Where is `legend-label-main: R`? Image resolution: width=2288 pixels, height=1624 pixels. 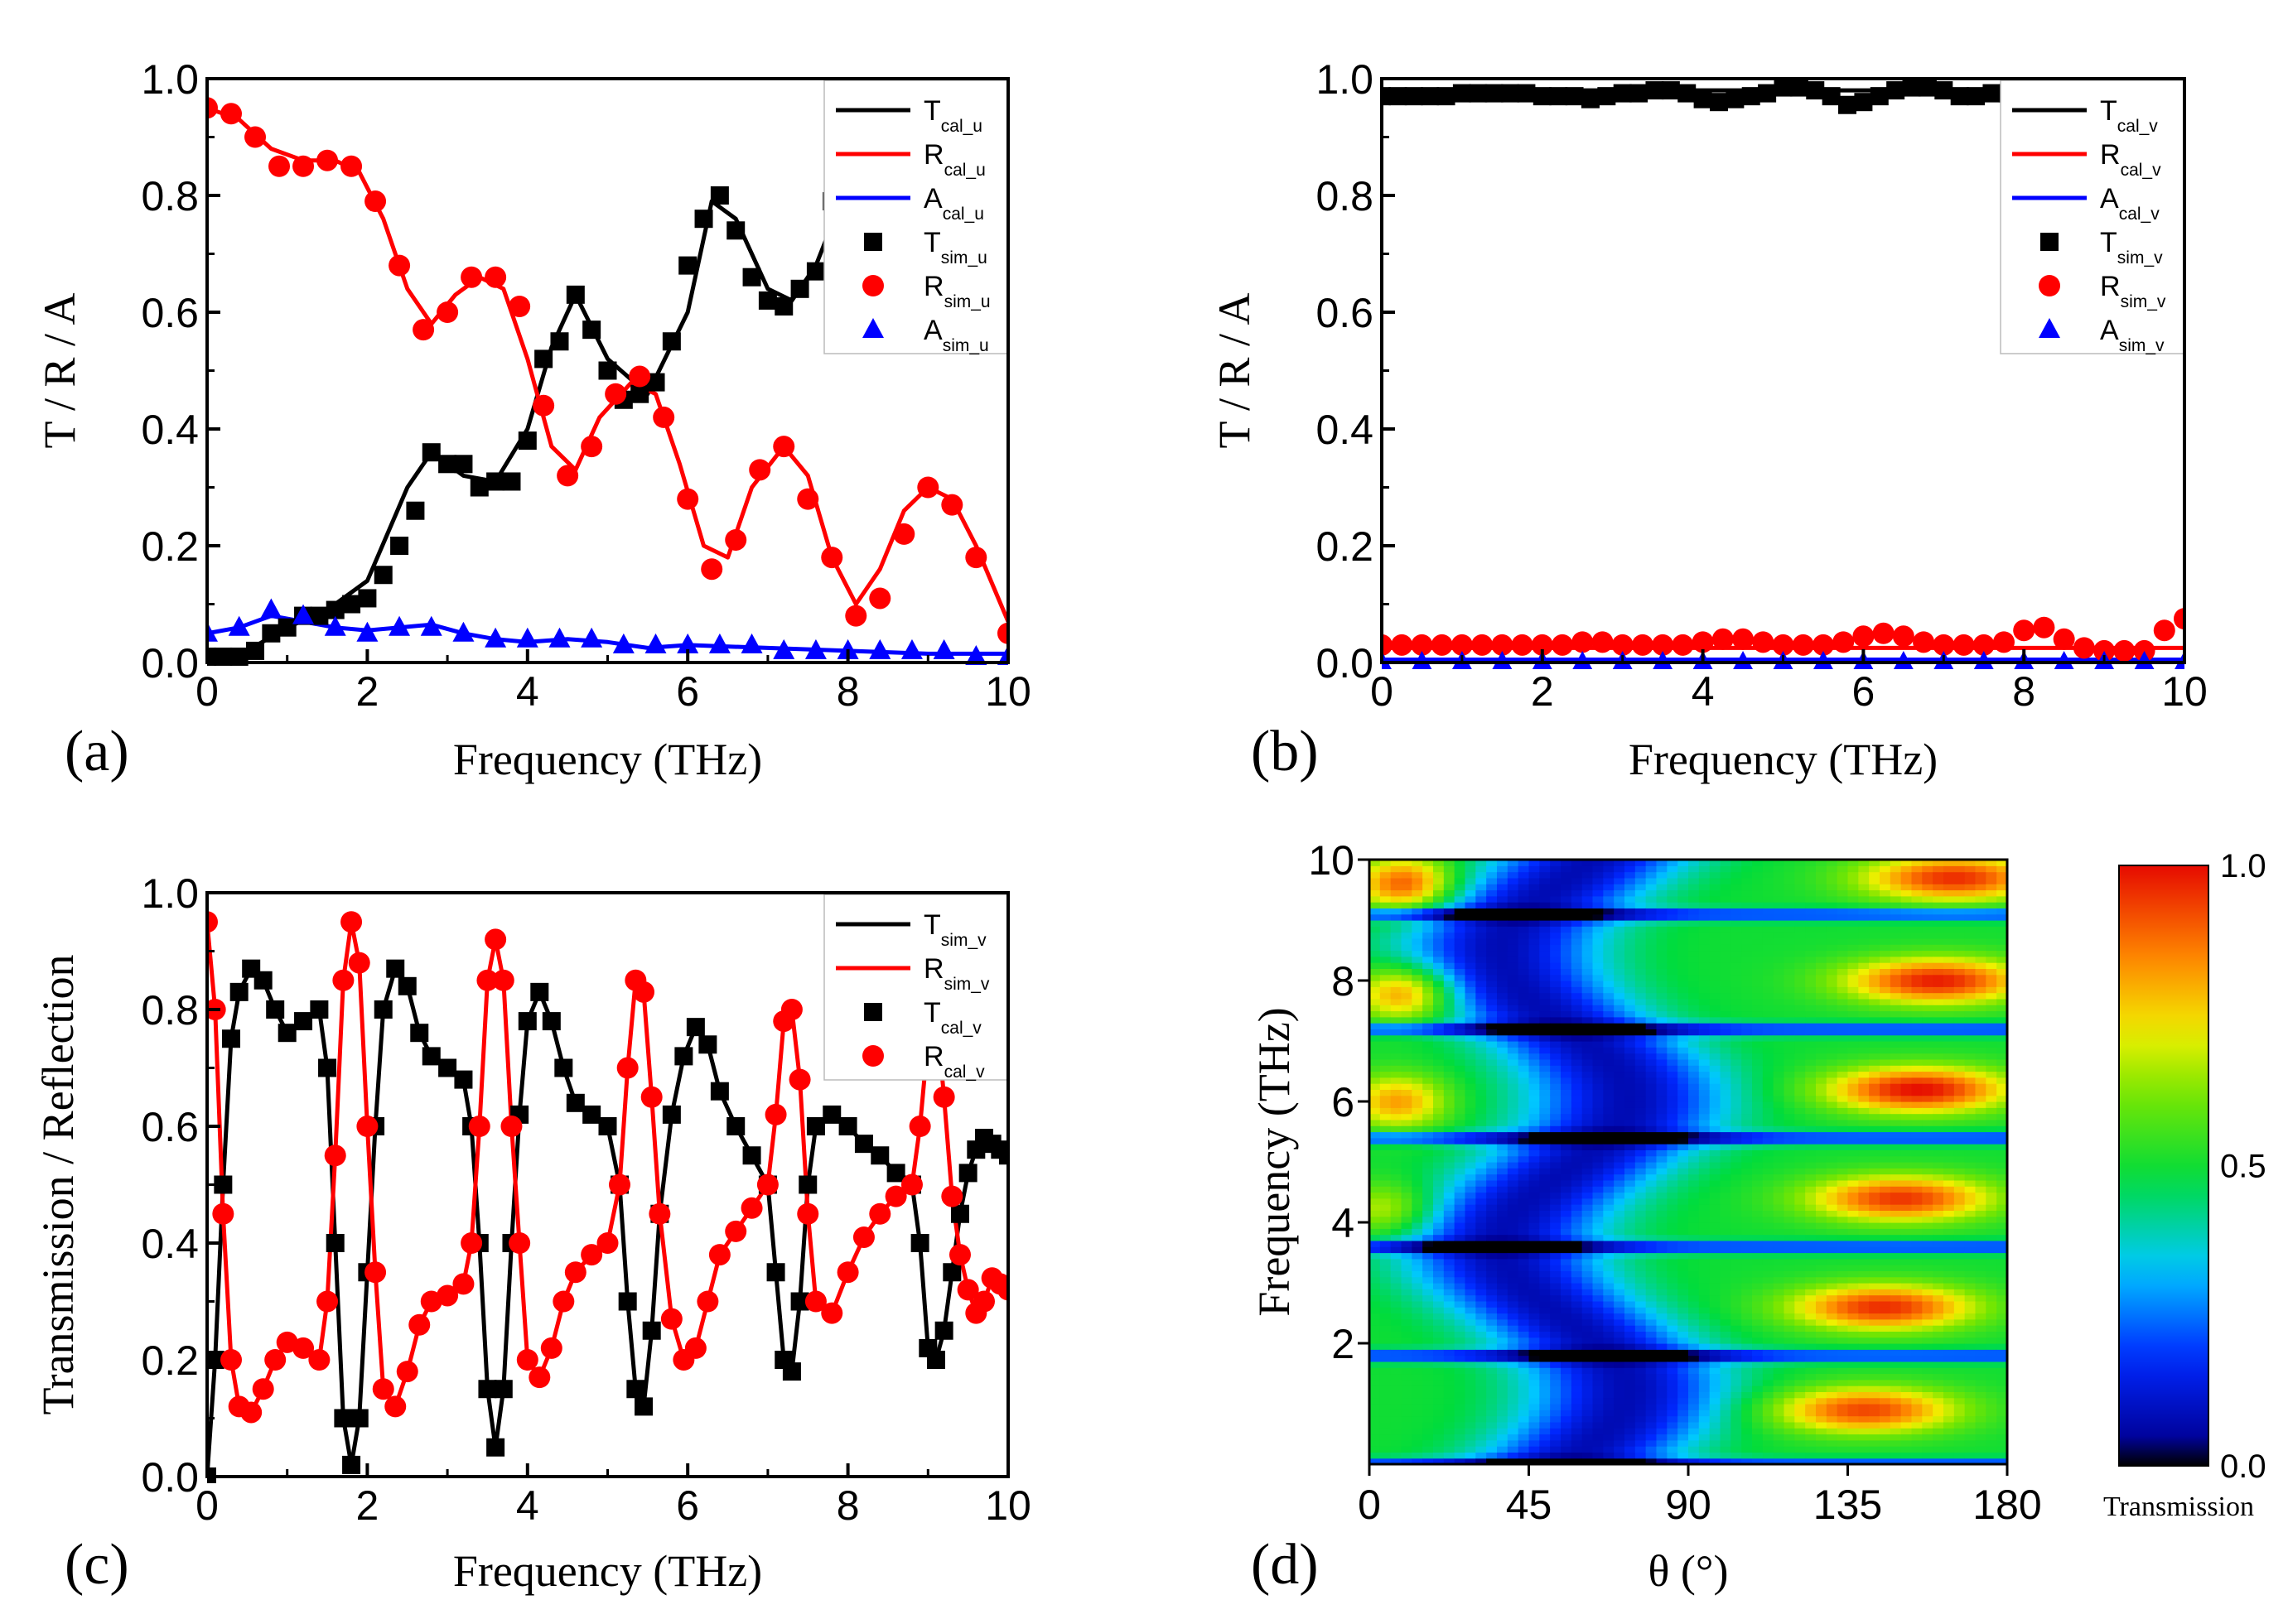
legend-label-main: R is located at coordinates (2110, 286).